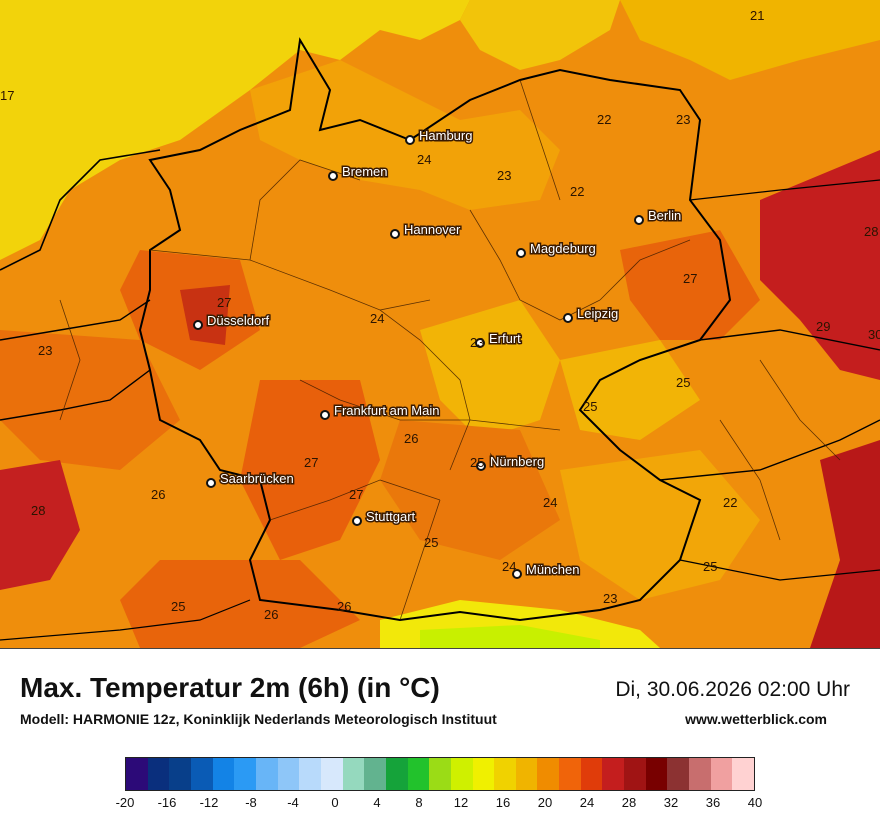 This screenshot has height=830, width=880. I want to click on legend-tick-label: 28, so click(629, 802).